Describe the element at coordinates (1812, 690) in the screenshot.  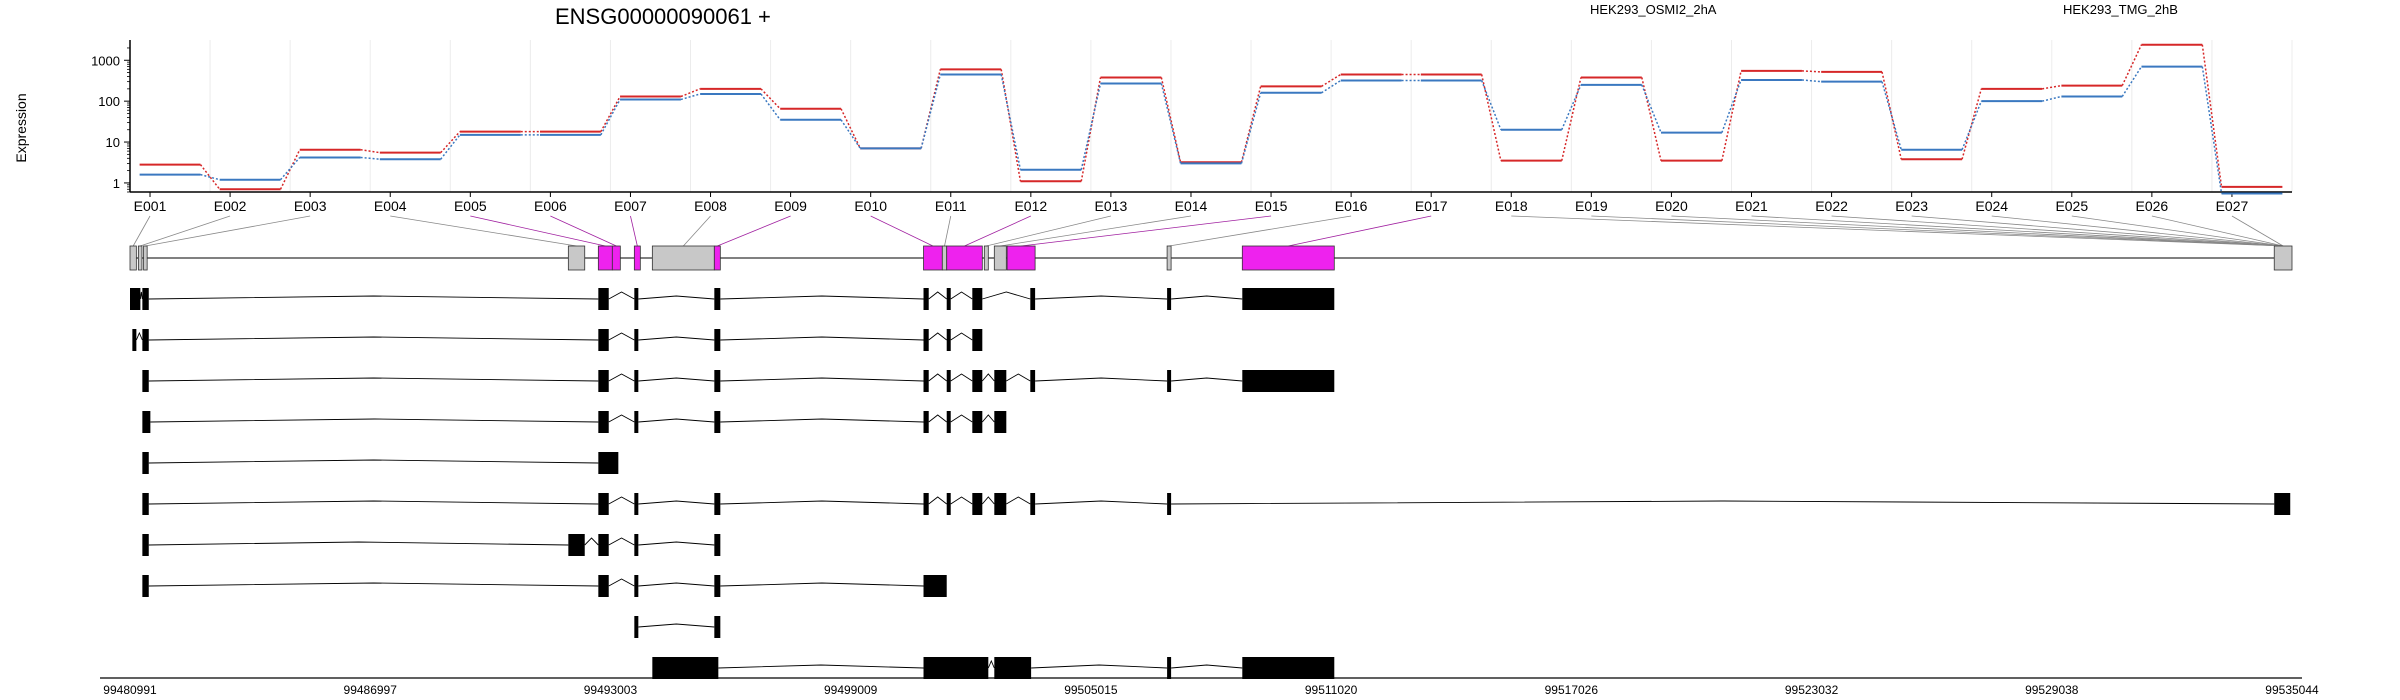
I see `genome-coordinate-label: 99523032` at that location.